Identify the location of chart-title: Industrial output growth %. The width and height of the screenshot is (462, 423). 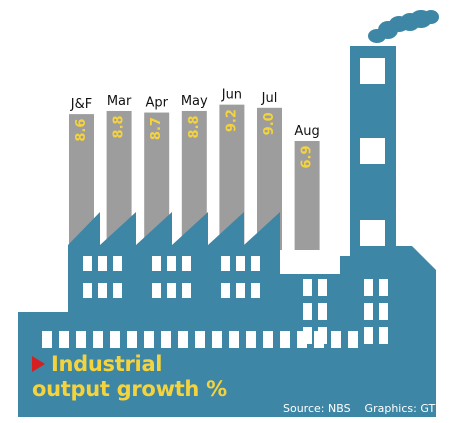
(129, 377).